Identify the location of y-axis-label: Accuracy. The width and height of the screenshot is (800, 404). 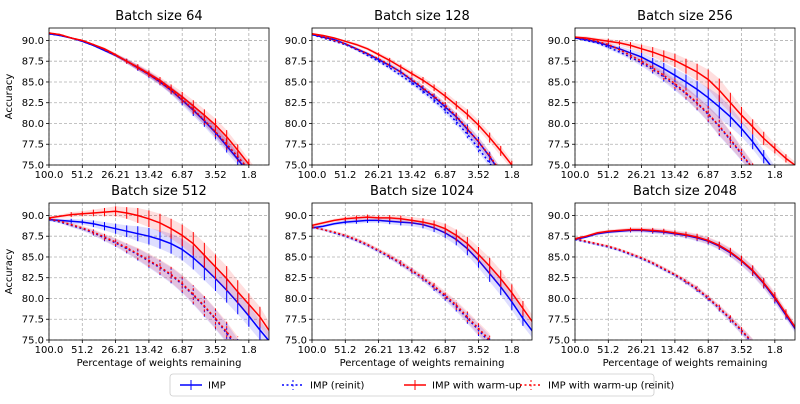
(9, 97).